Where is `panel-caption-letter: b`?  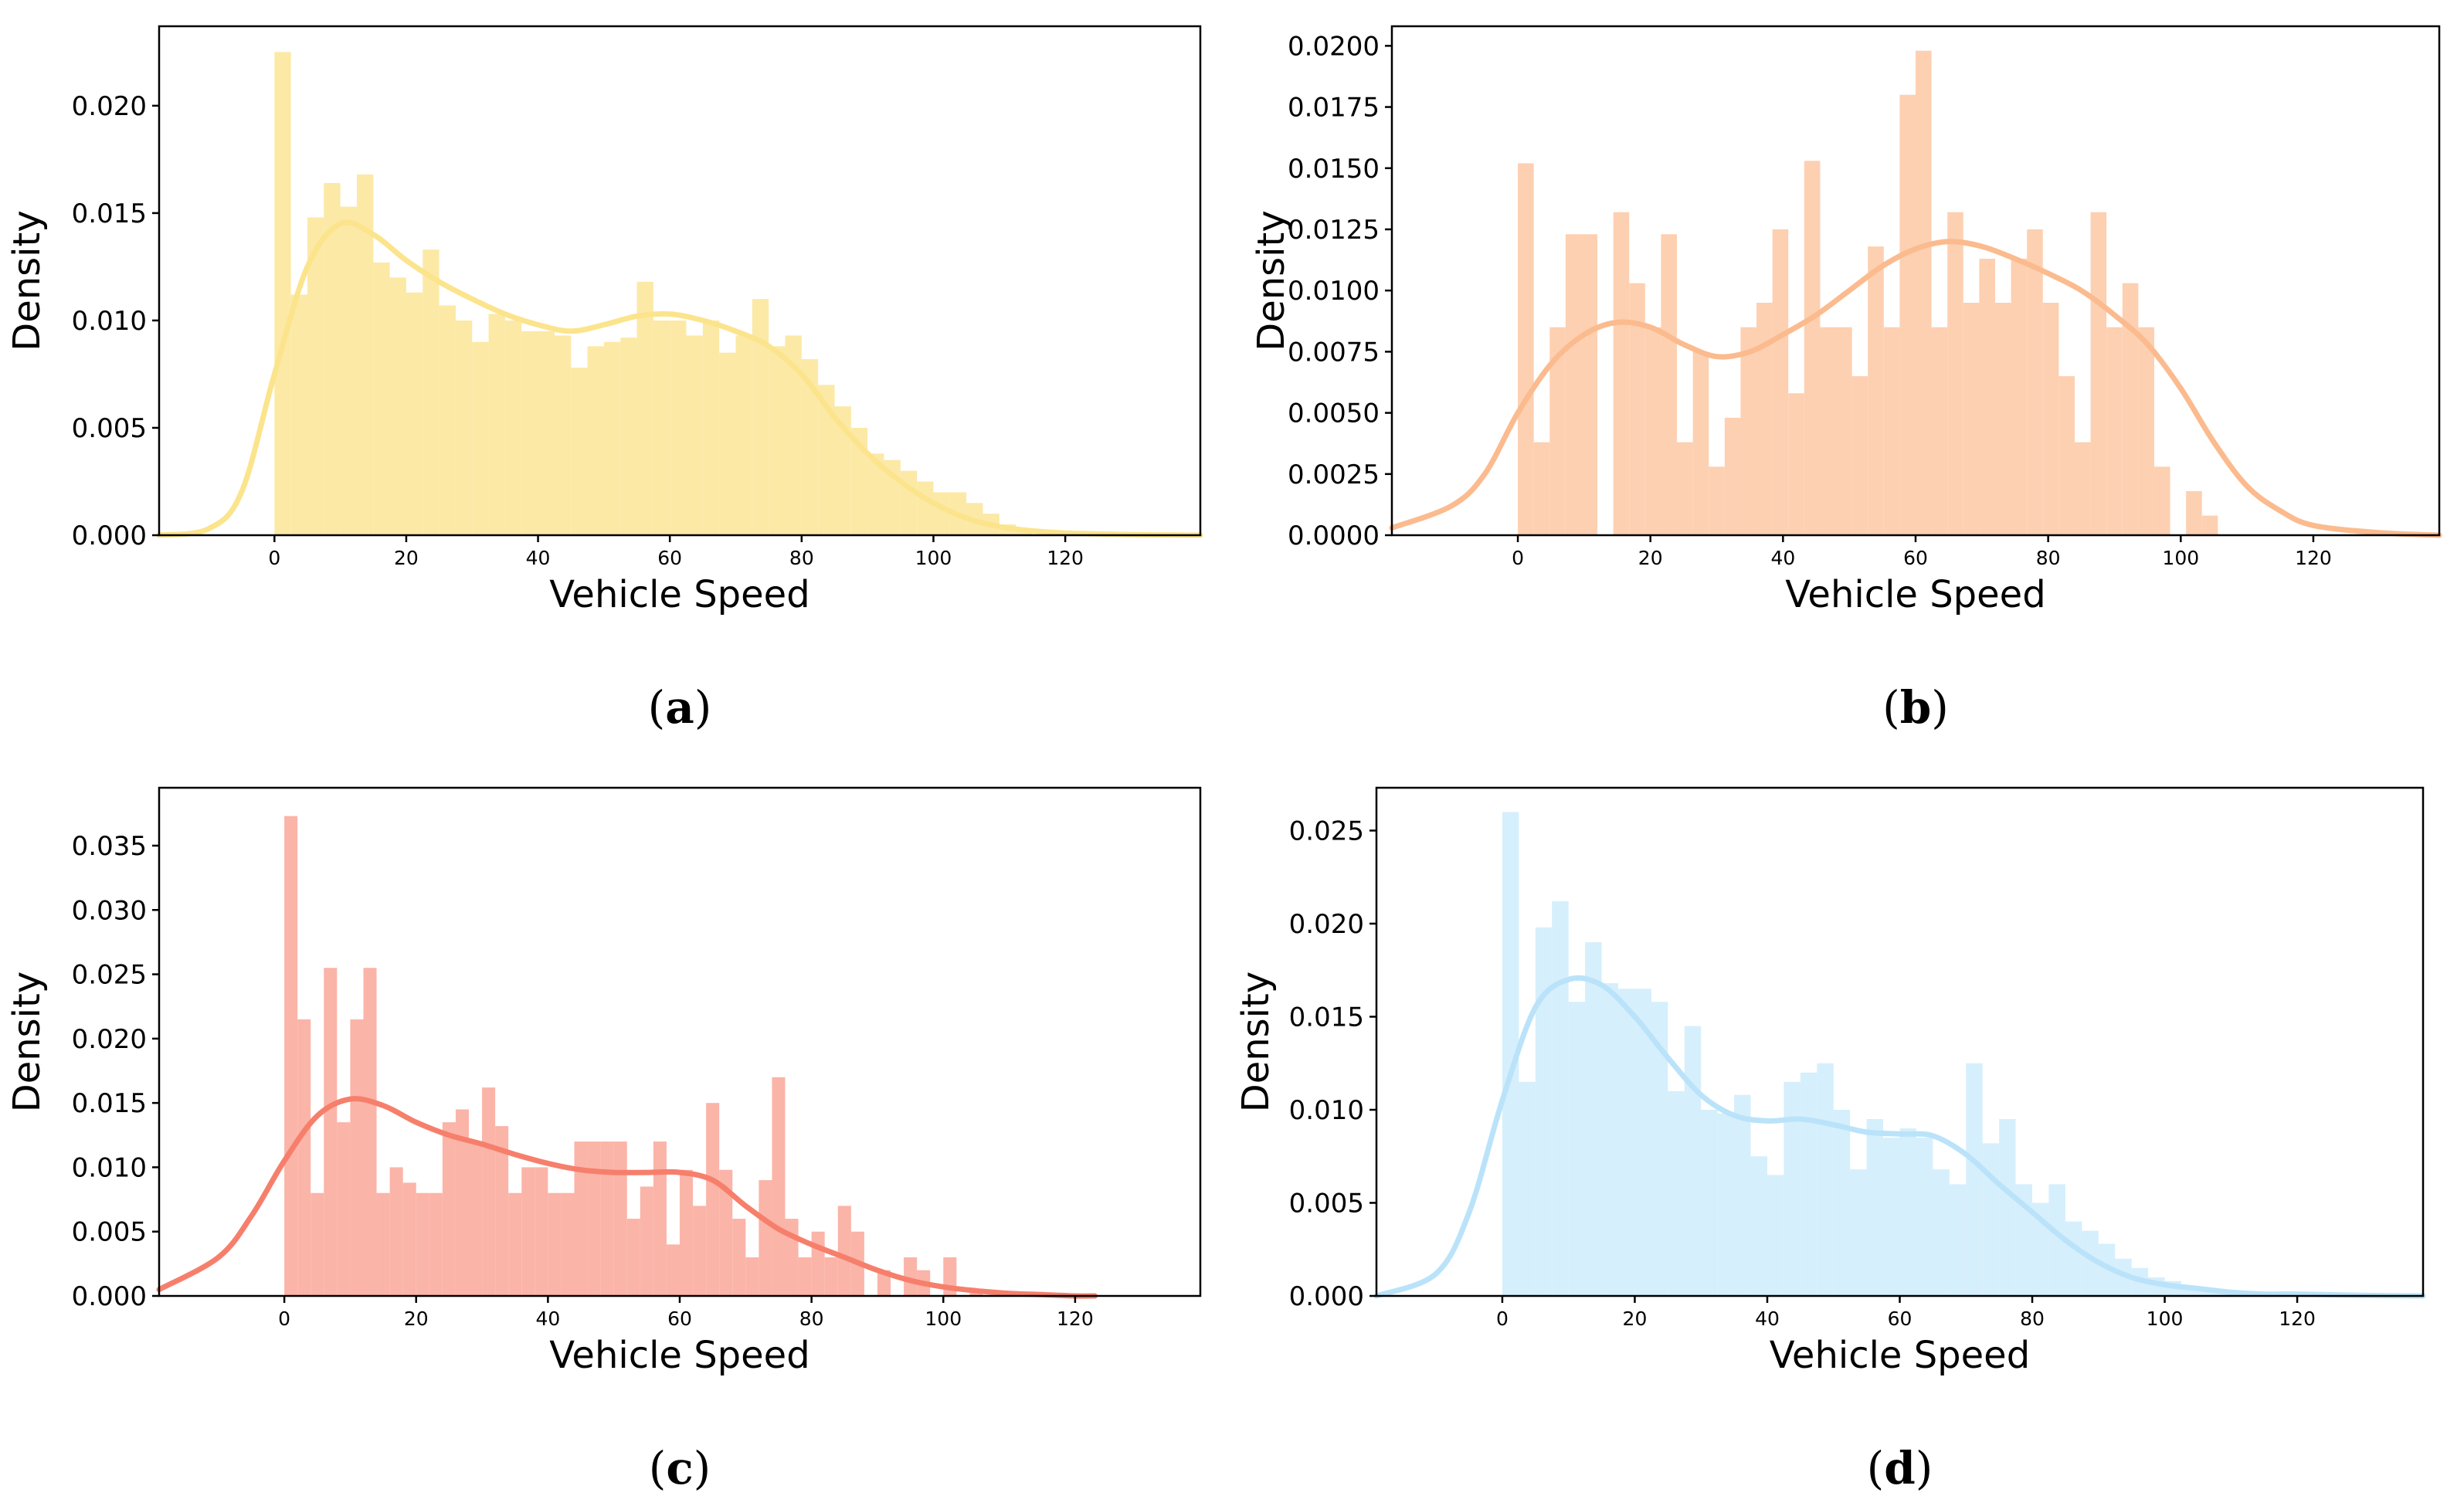 panel-caption-letter: b is located at coordinates (1916, 707).